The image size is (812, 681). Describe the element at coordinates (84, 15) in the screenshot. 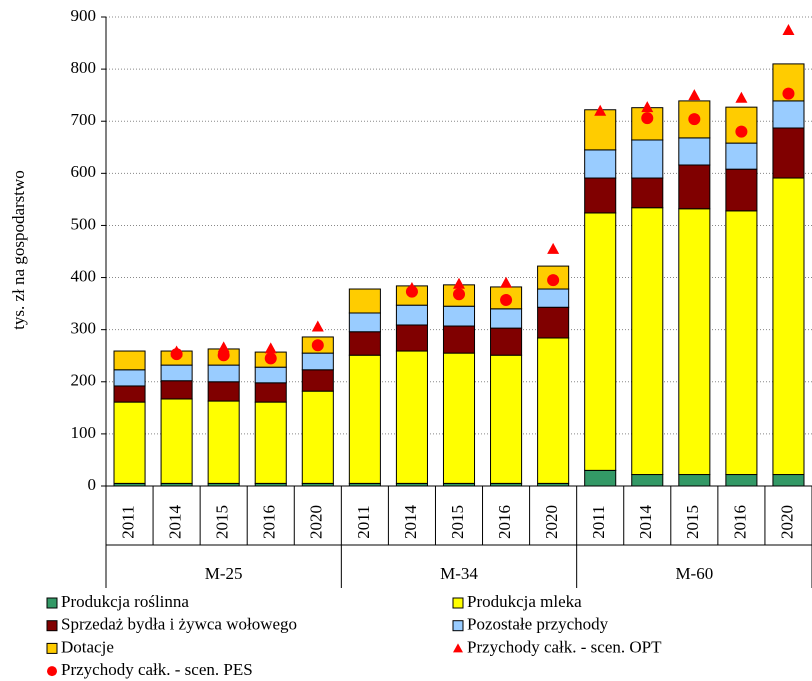

I see `y-tick-label: 900` at that location.